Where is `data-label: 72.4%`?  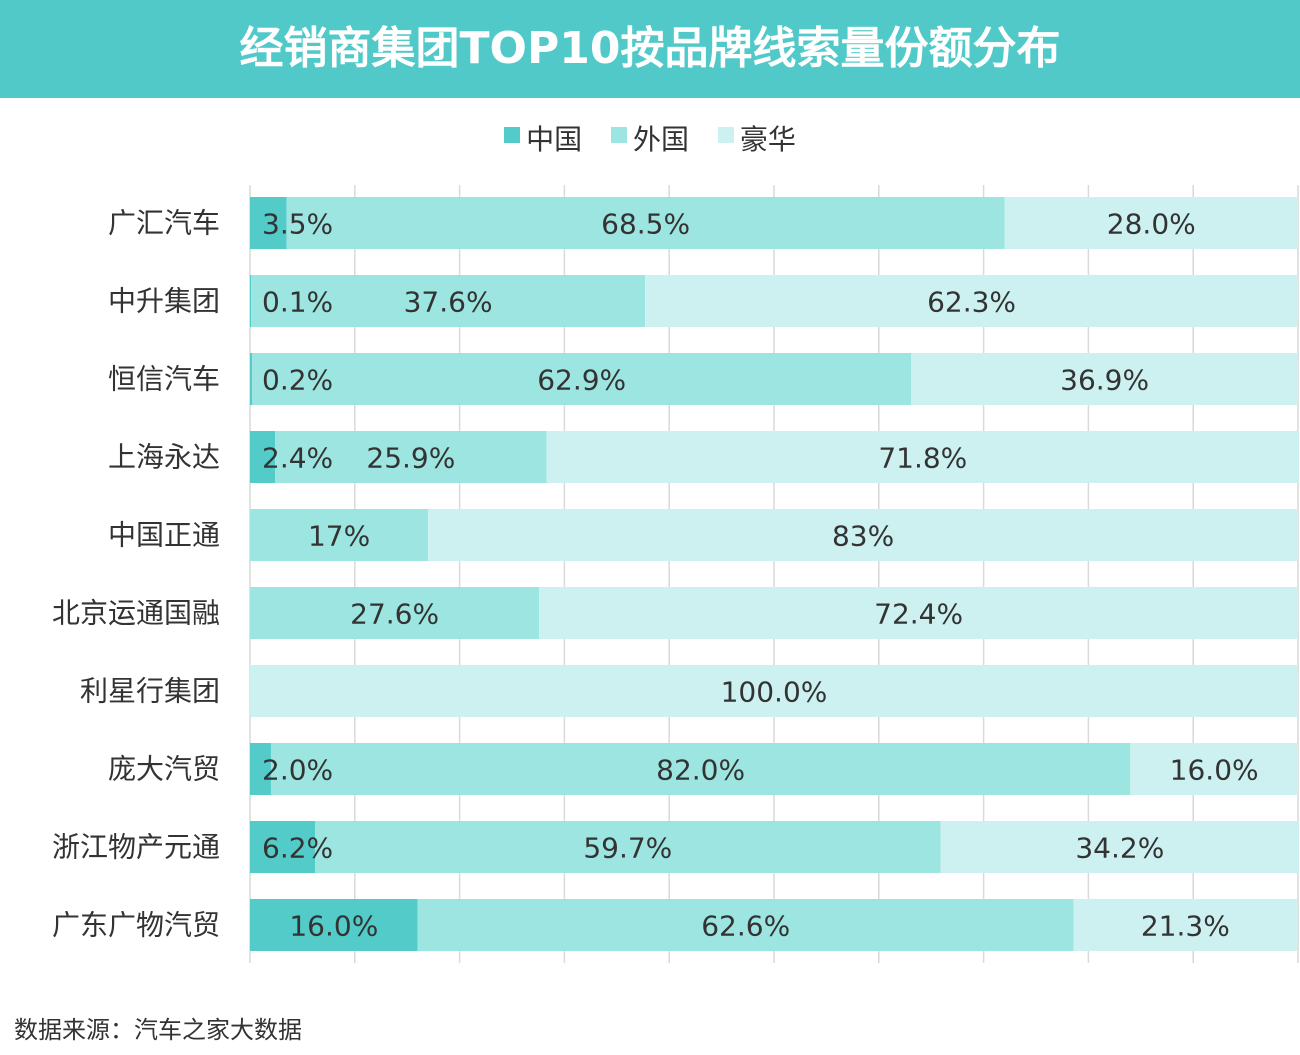
data-label: 72.4% is located at coordinates (918, 614).